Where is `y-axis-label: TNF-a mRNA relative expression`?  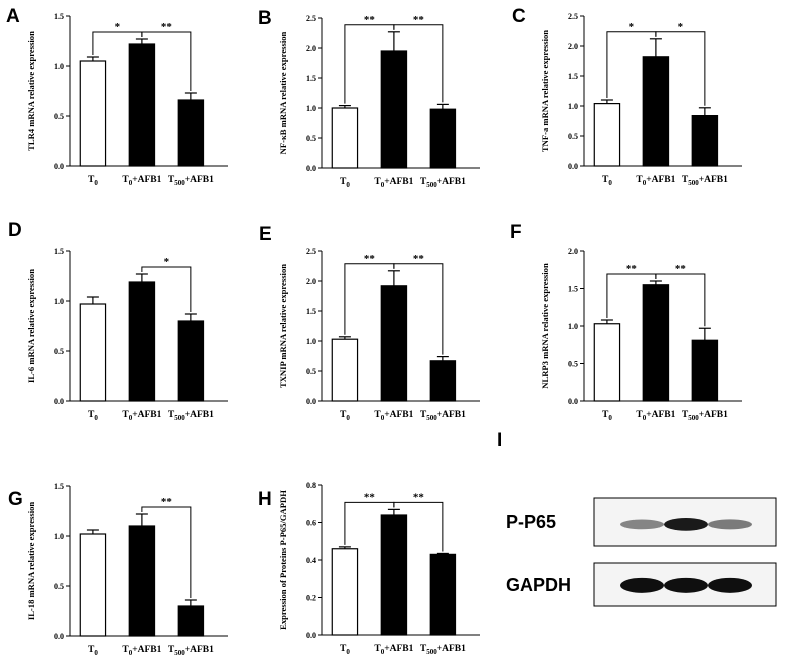 y-axis-label: TNF-a mRNA relative expression is located at coordinates (545, 91).